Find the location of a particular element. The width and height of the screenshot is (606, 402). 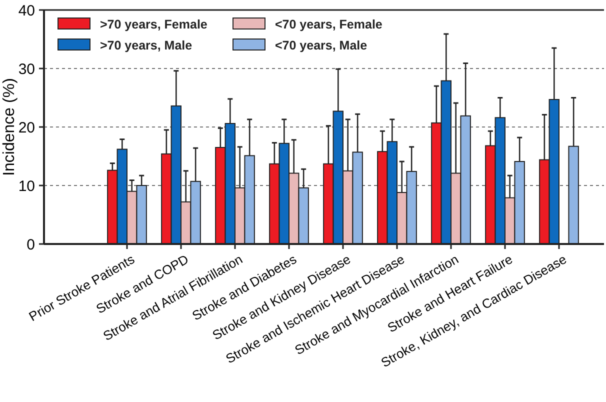

y-tick-label: 0 is located at coordinates (30, 245).